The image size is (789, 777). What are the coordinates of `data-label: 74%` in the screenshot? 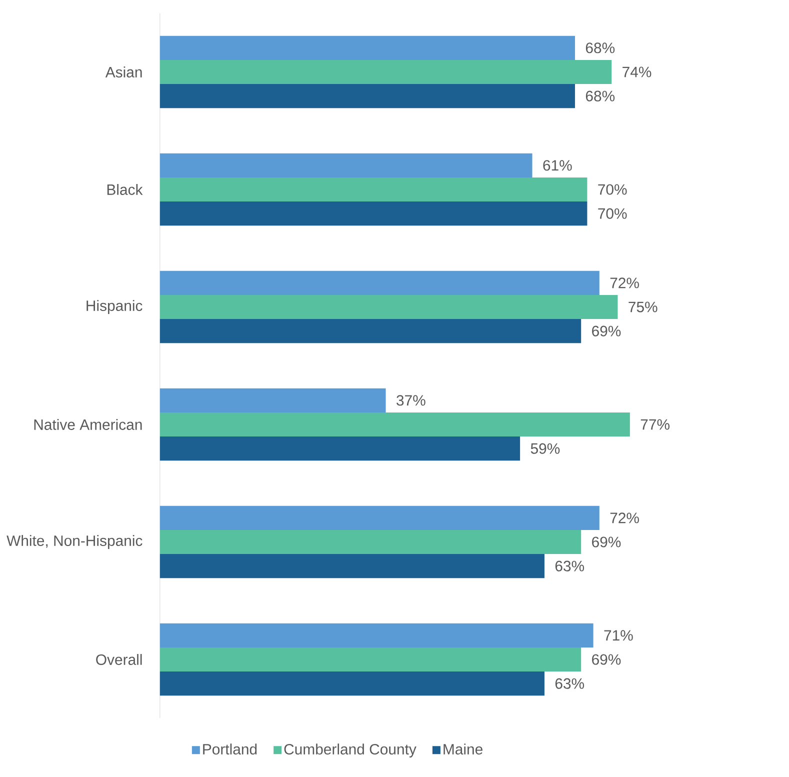 It's located at (637, 72).